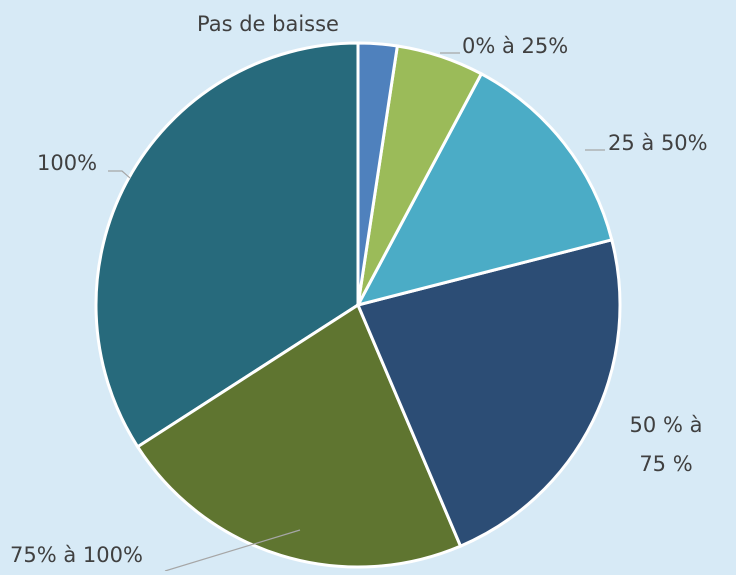  What do you see at coordinates (666, 444) in the screenshot?
I see `slice-label: 50 % à 75 %` at bounding box center [666, 444].